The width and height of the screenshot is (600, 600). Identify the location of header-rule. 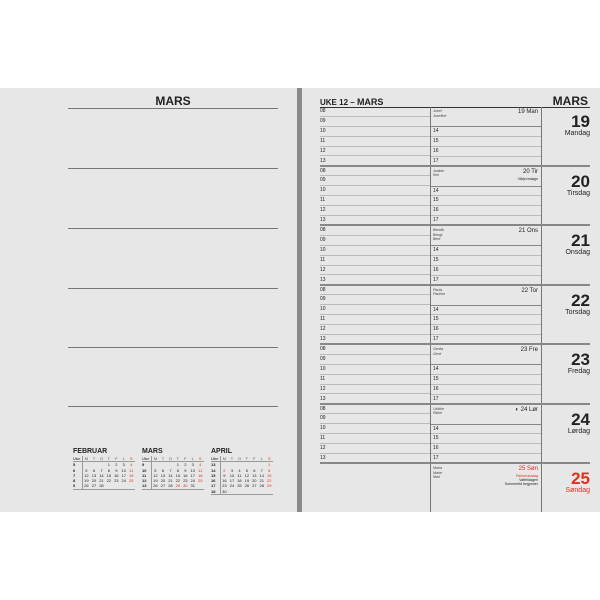
(455, 107).